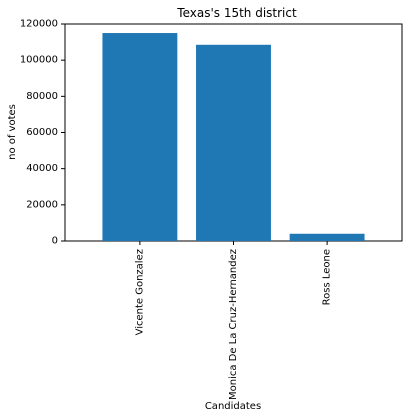 The height and width of the screenshot is (419, 408). I want to click on y-tick-label-0: 0, so click(55, 241).